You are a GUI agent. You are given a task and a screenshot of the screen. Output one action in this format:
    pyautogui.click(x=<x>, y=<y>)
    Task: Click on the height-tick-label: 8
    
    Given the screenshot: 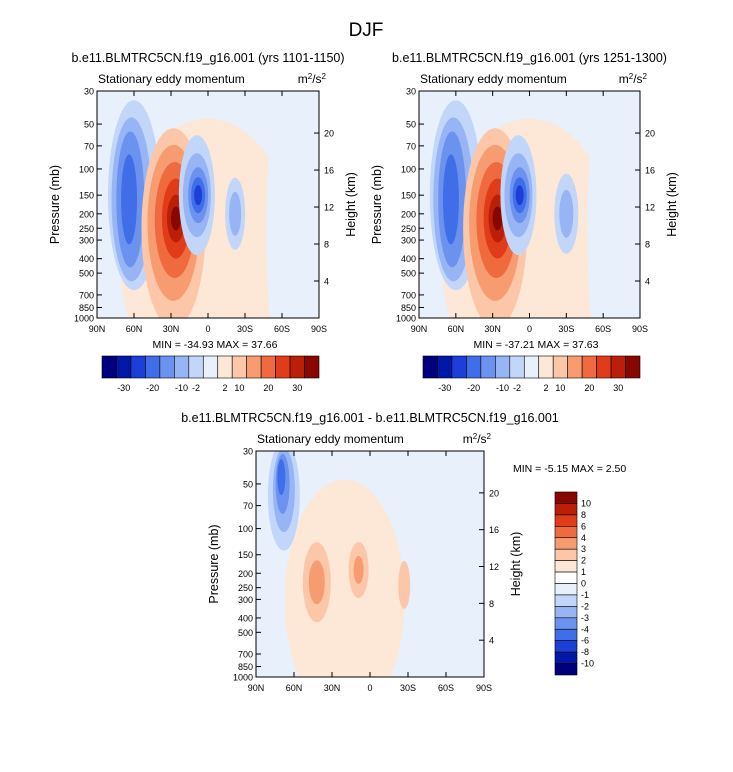 What is the action you would take?
    pyautogui.click(x=326, y=245)
    